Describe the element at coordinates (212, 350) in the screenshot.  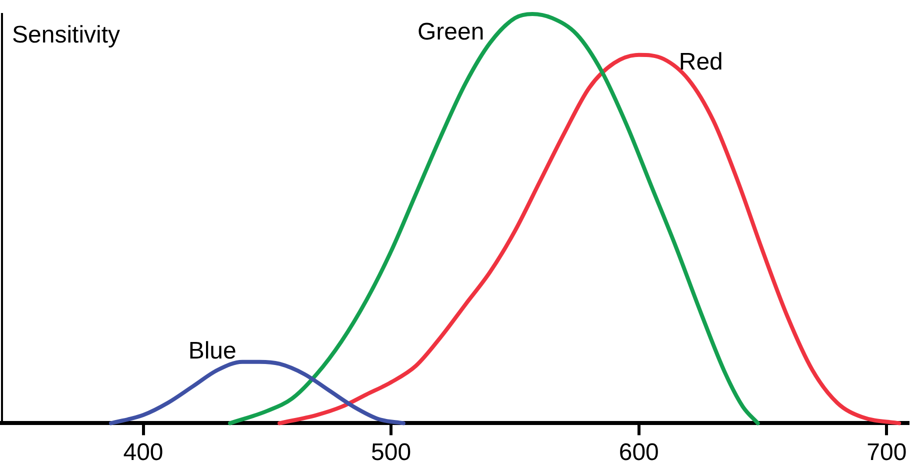
I see `series-label: Blue` at that location.